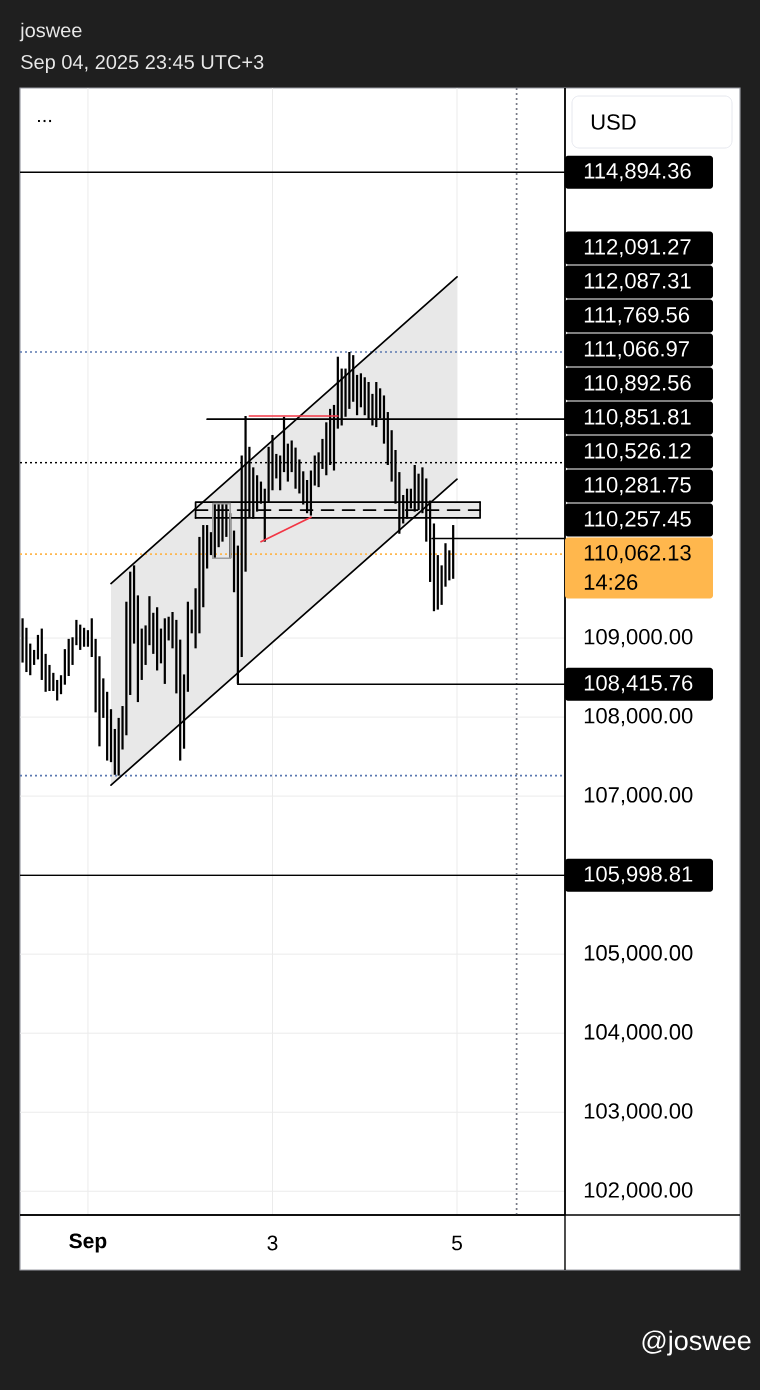  I want to click on text: 111,066.97, so click(636, 350).